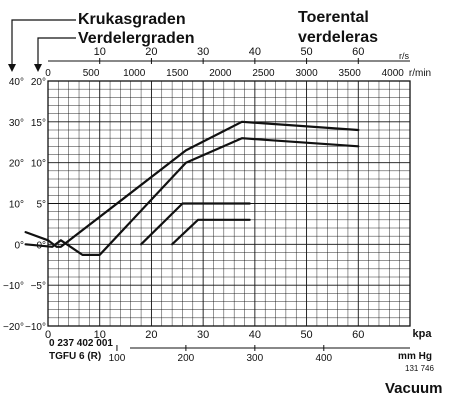  I want to click on crank-degree-tick-label: 30°, so click(16, 123).